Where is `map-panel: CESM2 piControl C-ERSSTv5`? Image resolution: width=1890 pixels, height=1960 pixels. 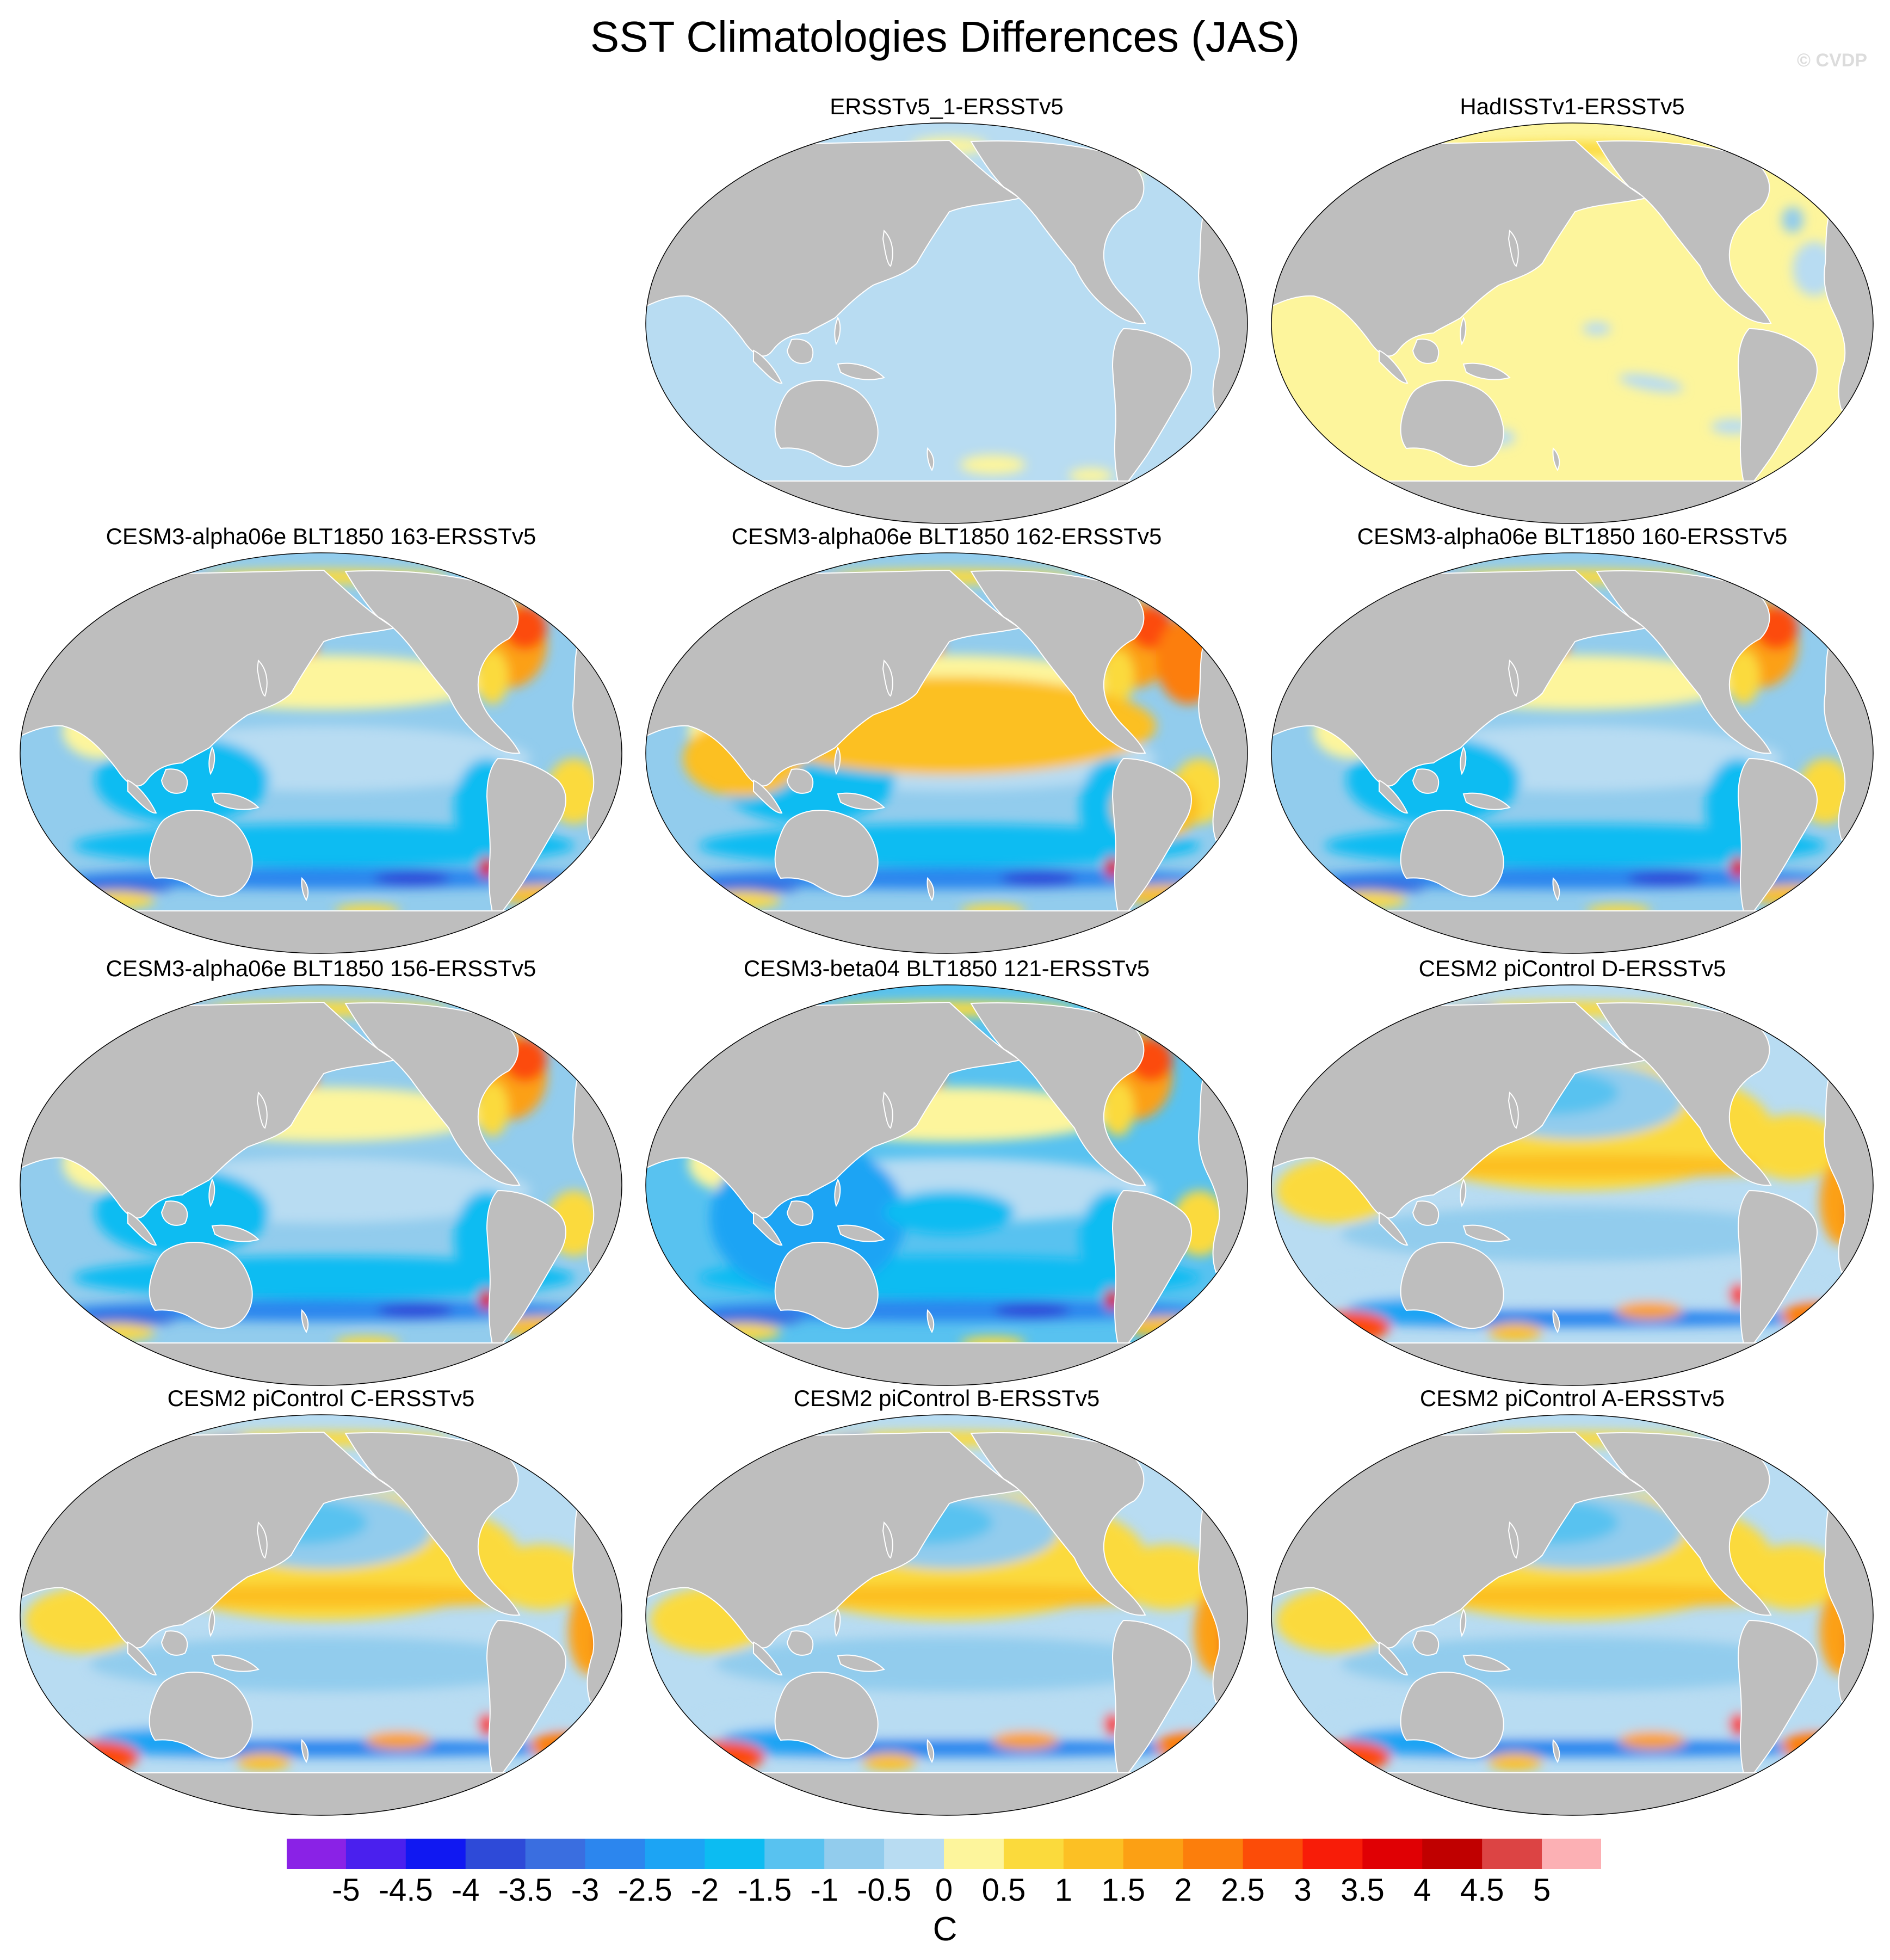
map-panel: CESM2 piControl C-ERSSTv5 is located at coordinates (321, 1601).